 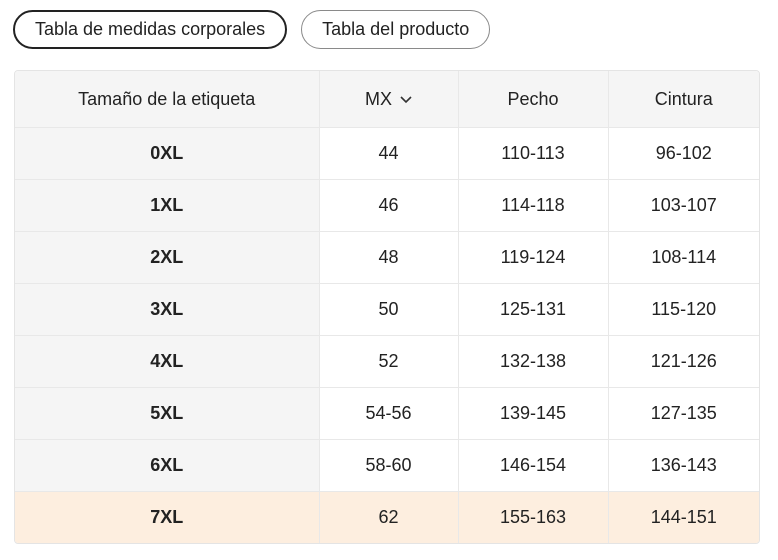 I want to click on table-row: 1XL 46 114-118 103-107, so click(x=387, y=205).